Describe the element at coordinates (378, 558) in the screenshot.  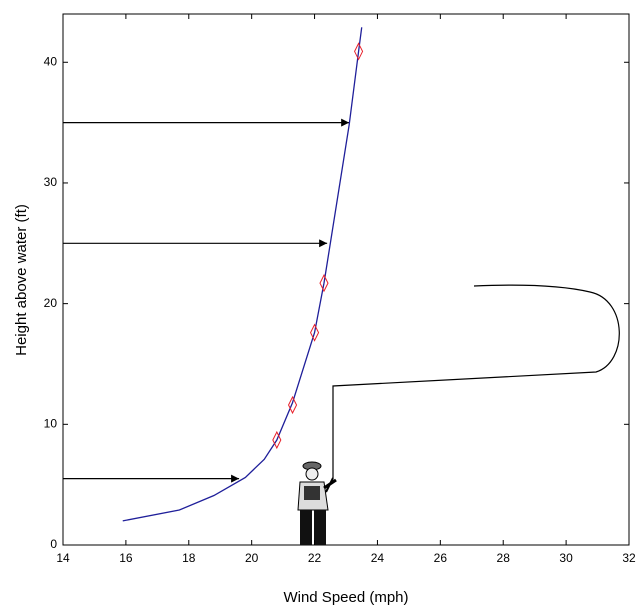
I see `x-tick-label: 24` at that location.